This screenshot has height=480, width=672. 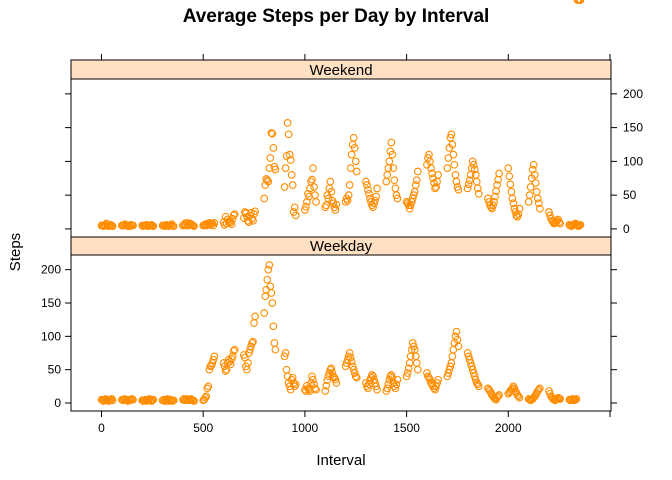 What do you see at coordinates (633, 161) in the screenshot?
I see `y-tick-label: 100` at bounding box center [633, 161].